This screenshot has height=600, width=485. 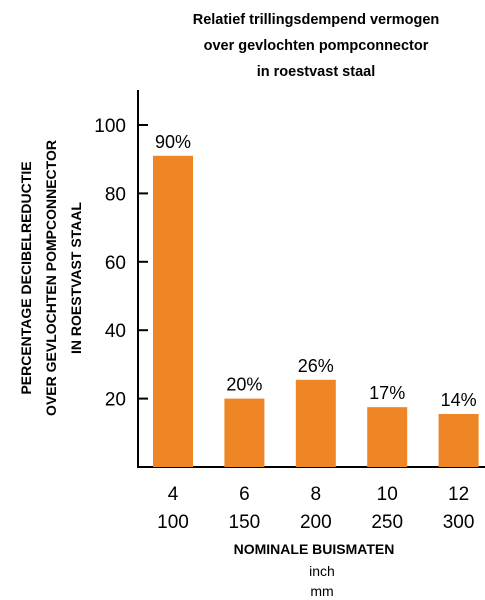 I want to click on x-axis-label: NOMINALE BUISMATEN, so click(x=314, y=549).